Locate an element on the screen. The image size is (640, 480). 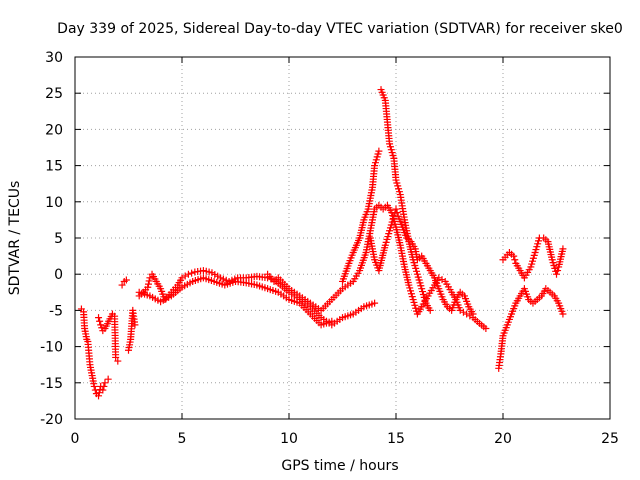
y-tick-label: -15 is located at coordinates (51, 384).